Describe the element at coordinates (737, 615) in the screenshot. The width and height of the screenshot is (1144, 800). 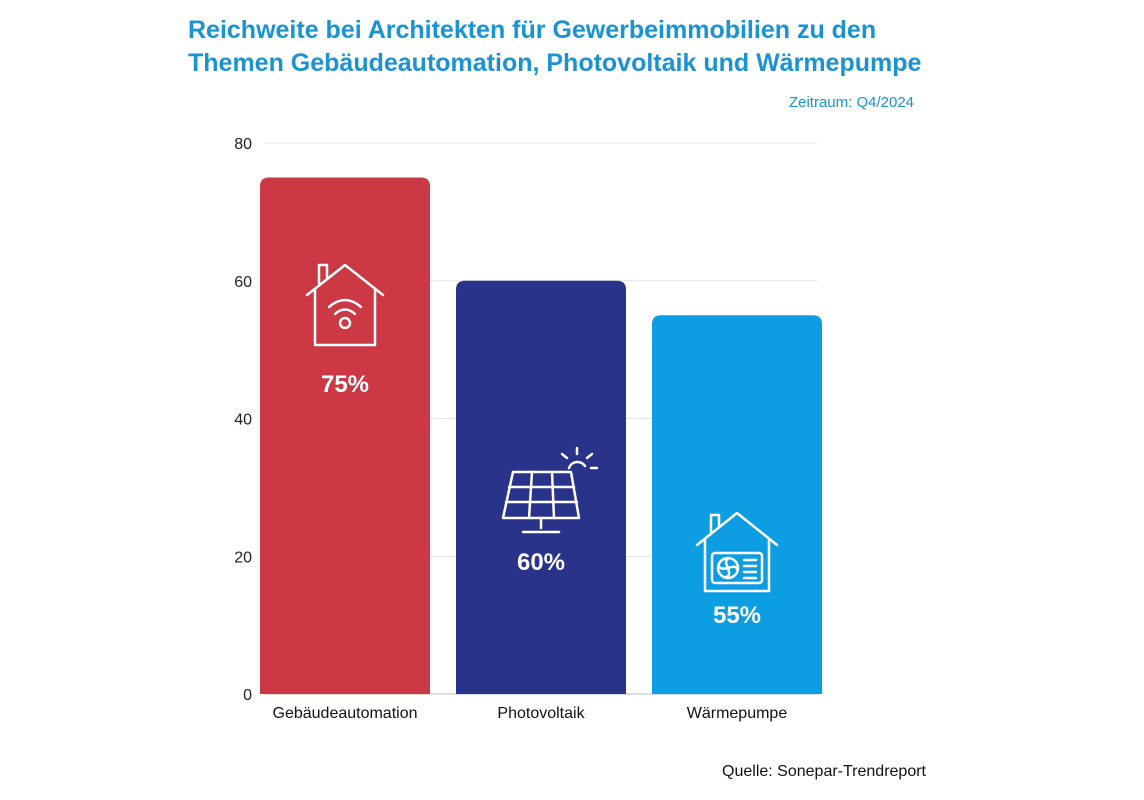
I see `data-label: 55%` at that location.